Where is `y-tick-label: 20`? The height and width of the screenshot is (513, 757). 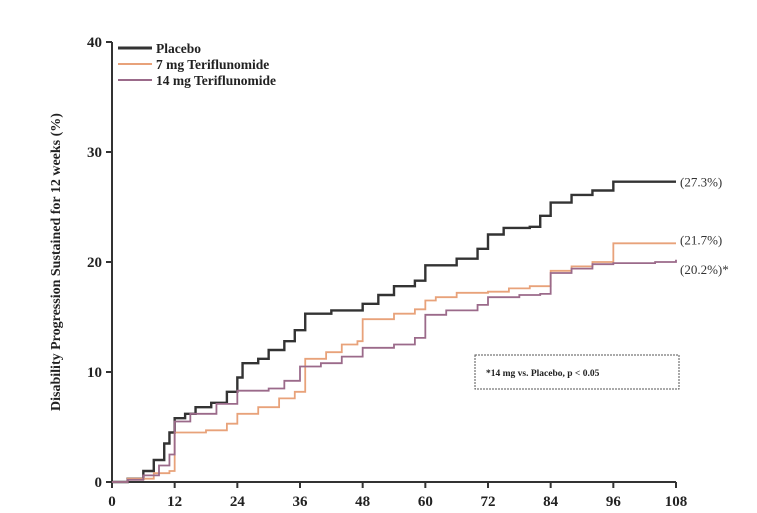
y-tick-label: 20 is located at coordinates (94, 263).